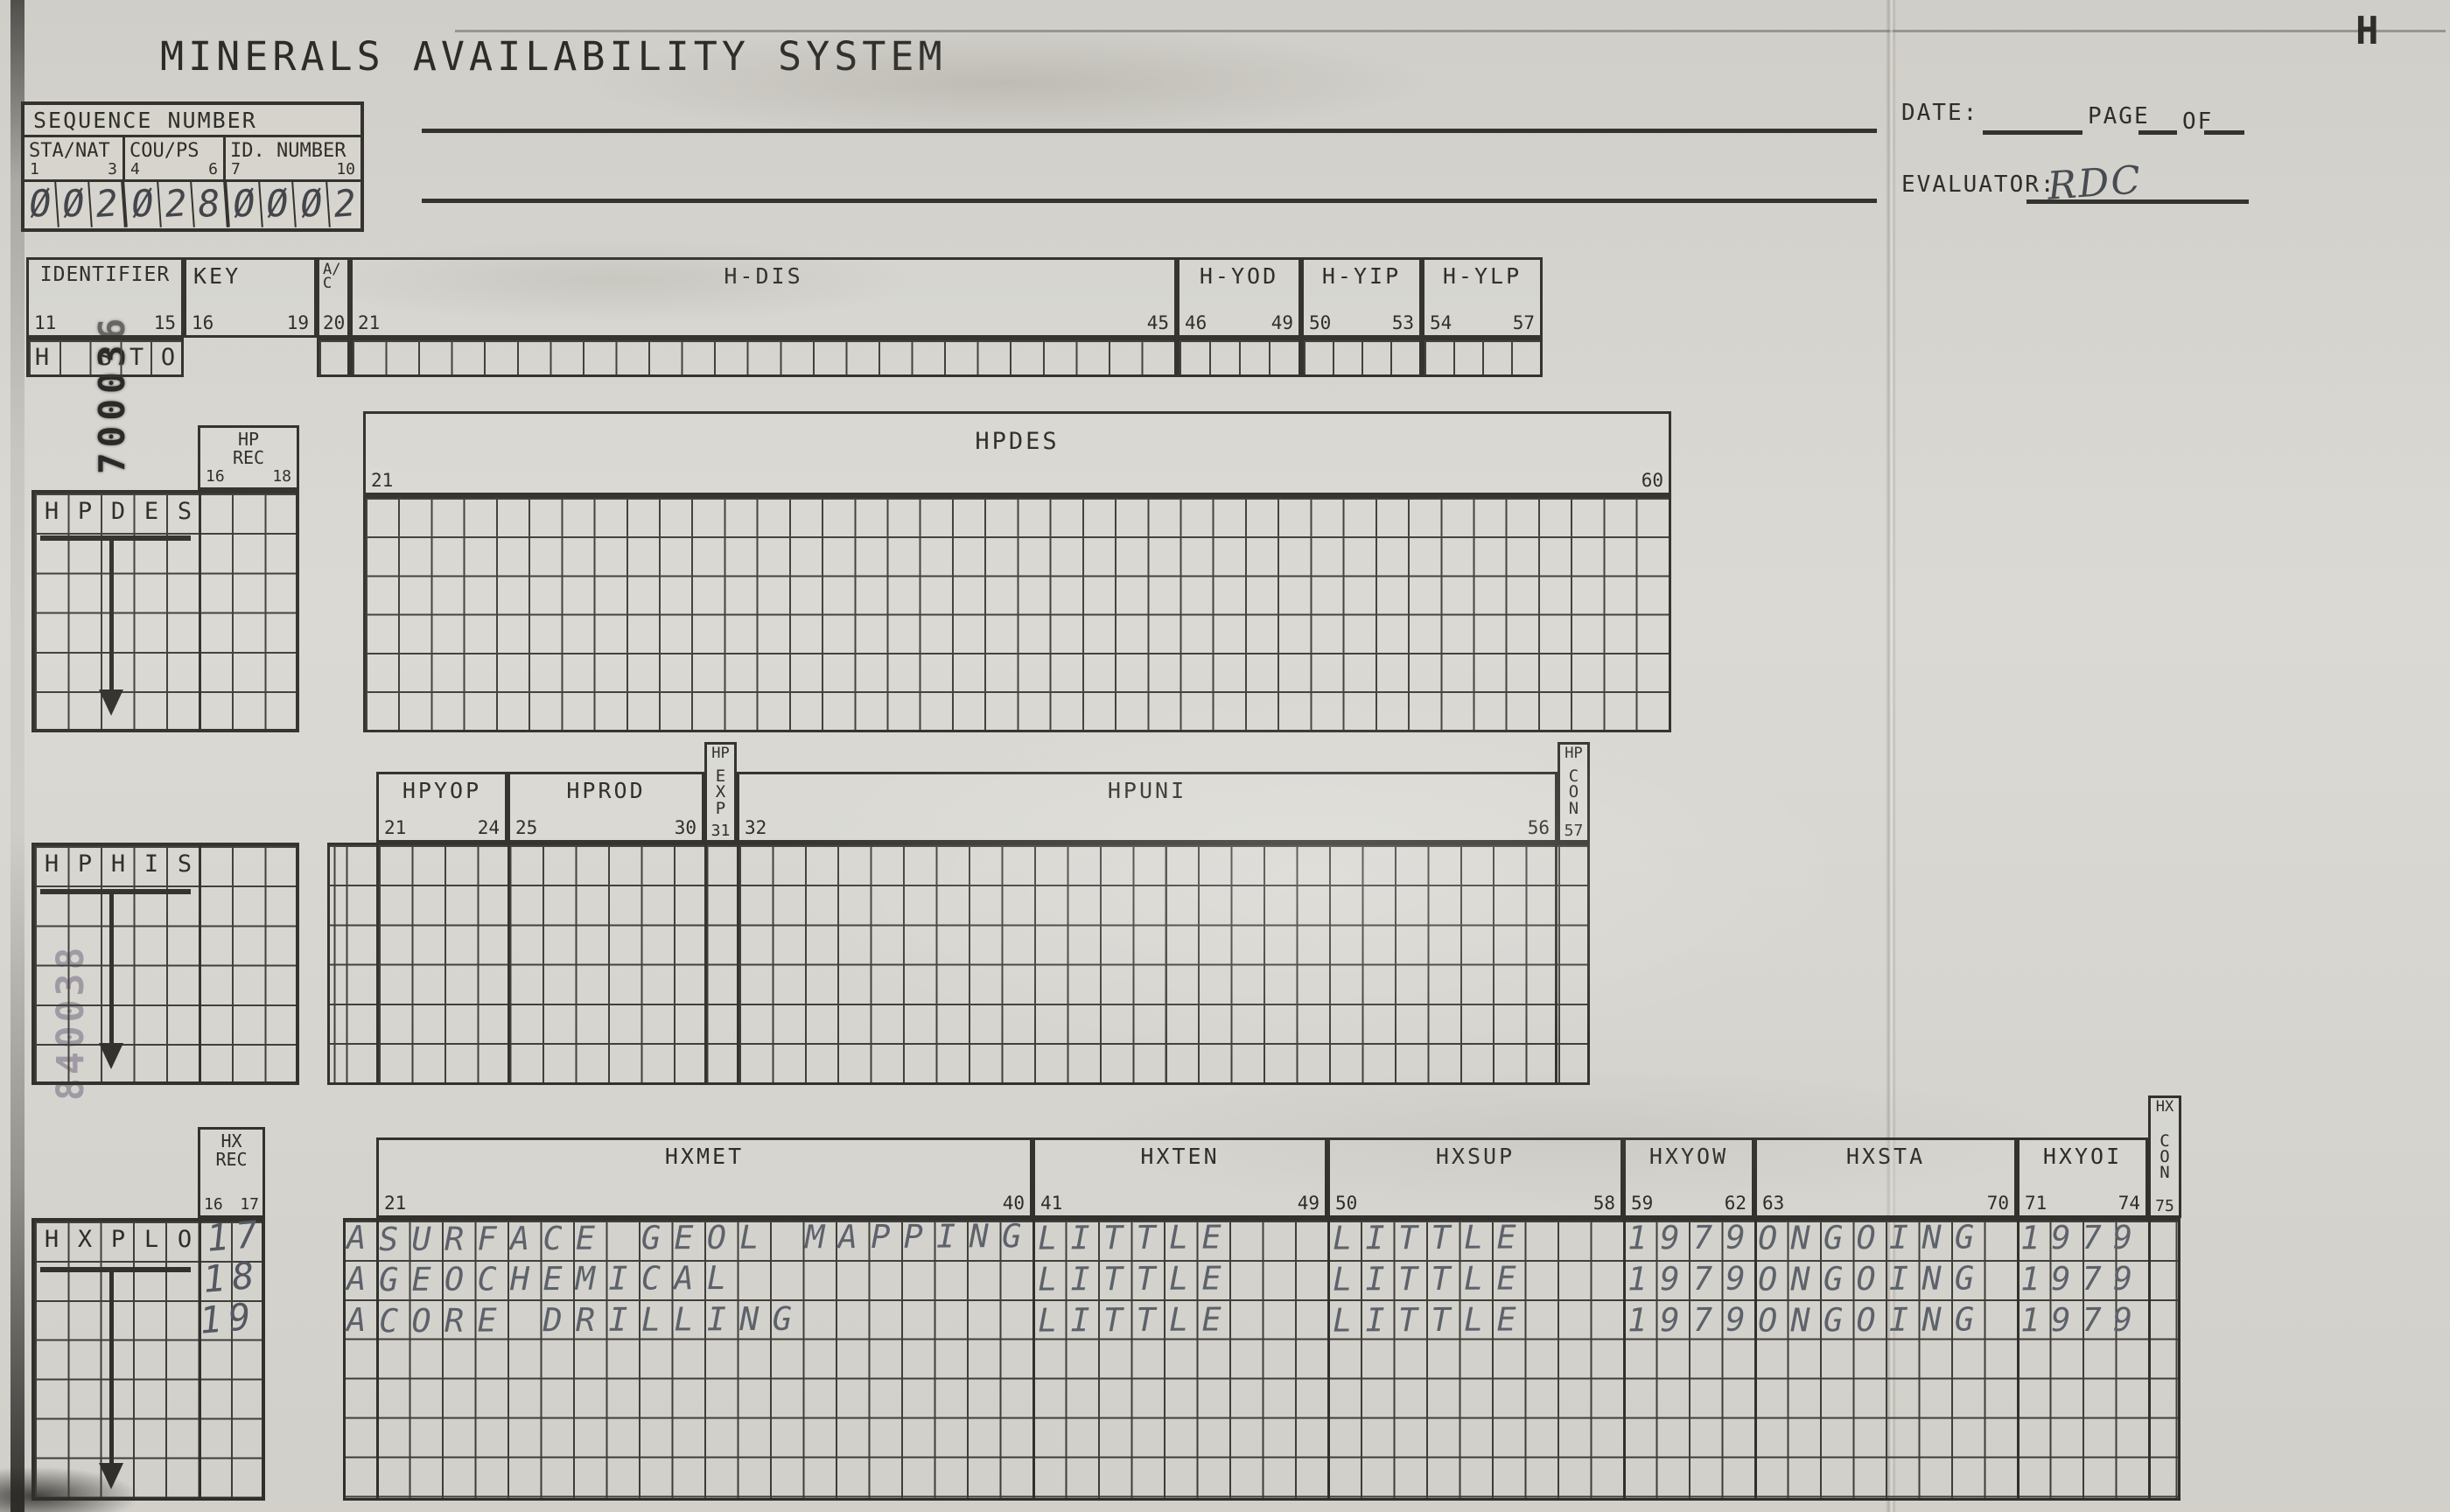  I want to click on col-number: 53, so click(1402, 322).